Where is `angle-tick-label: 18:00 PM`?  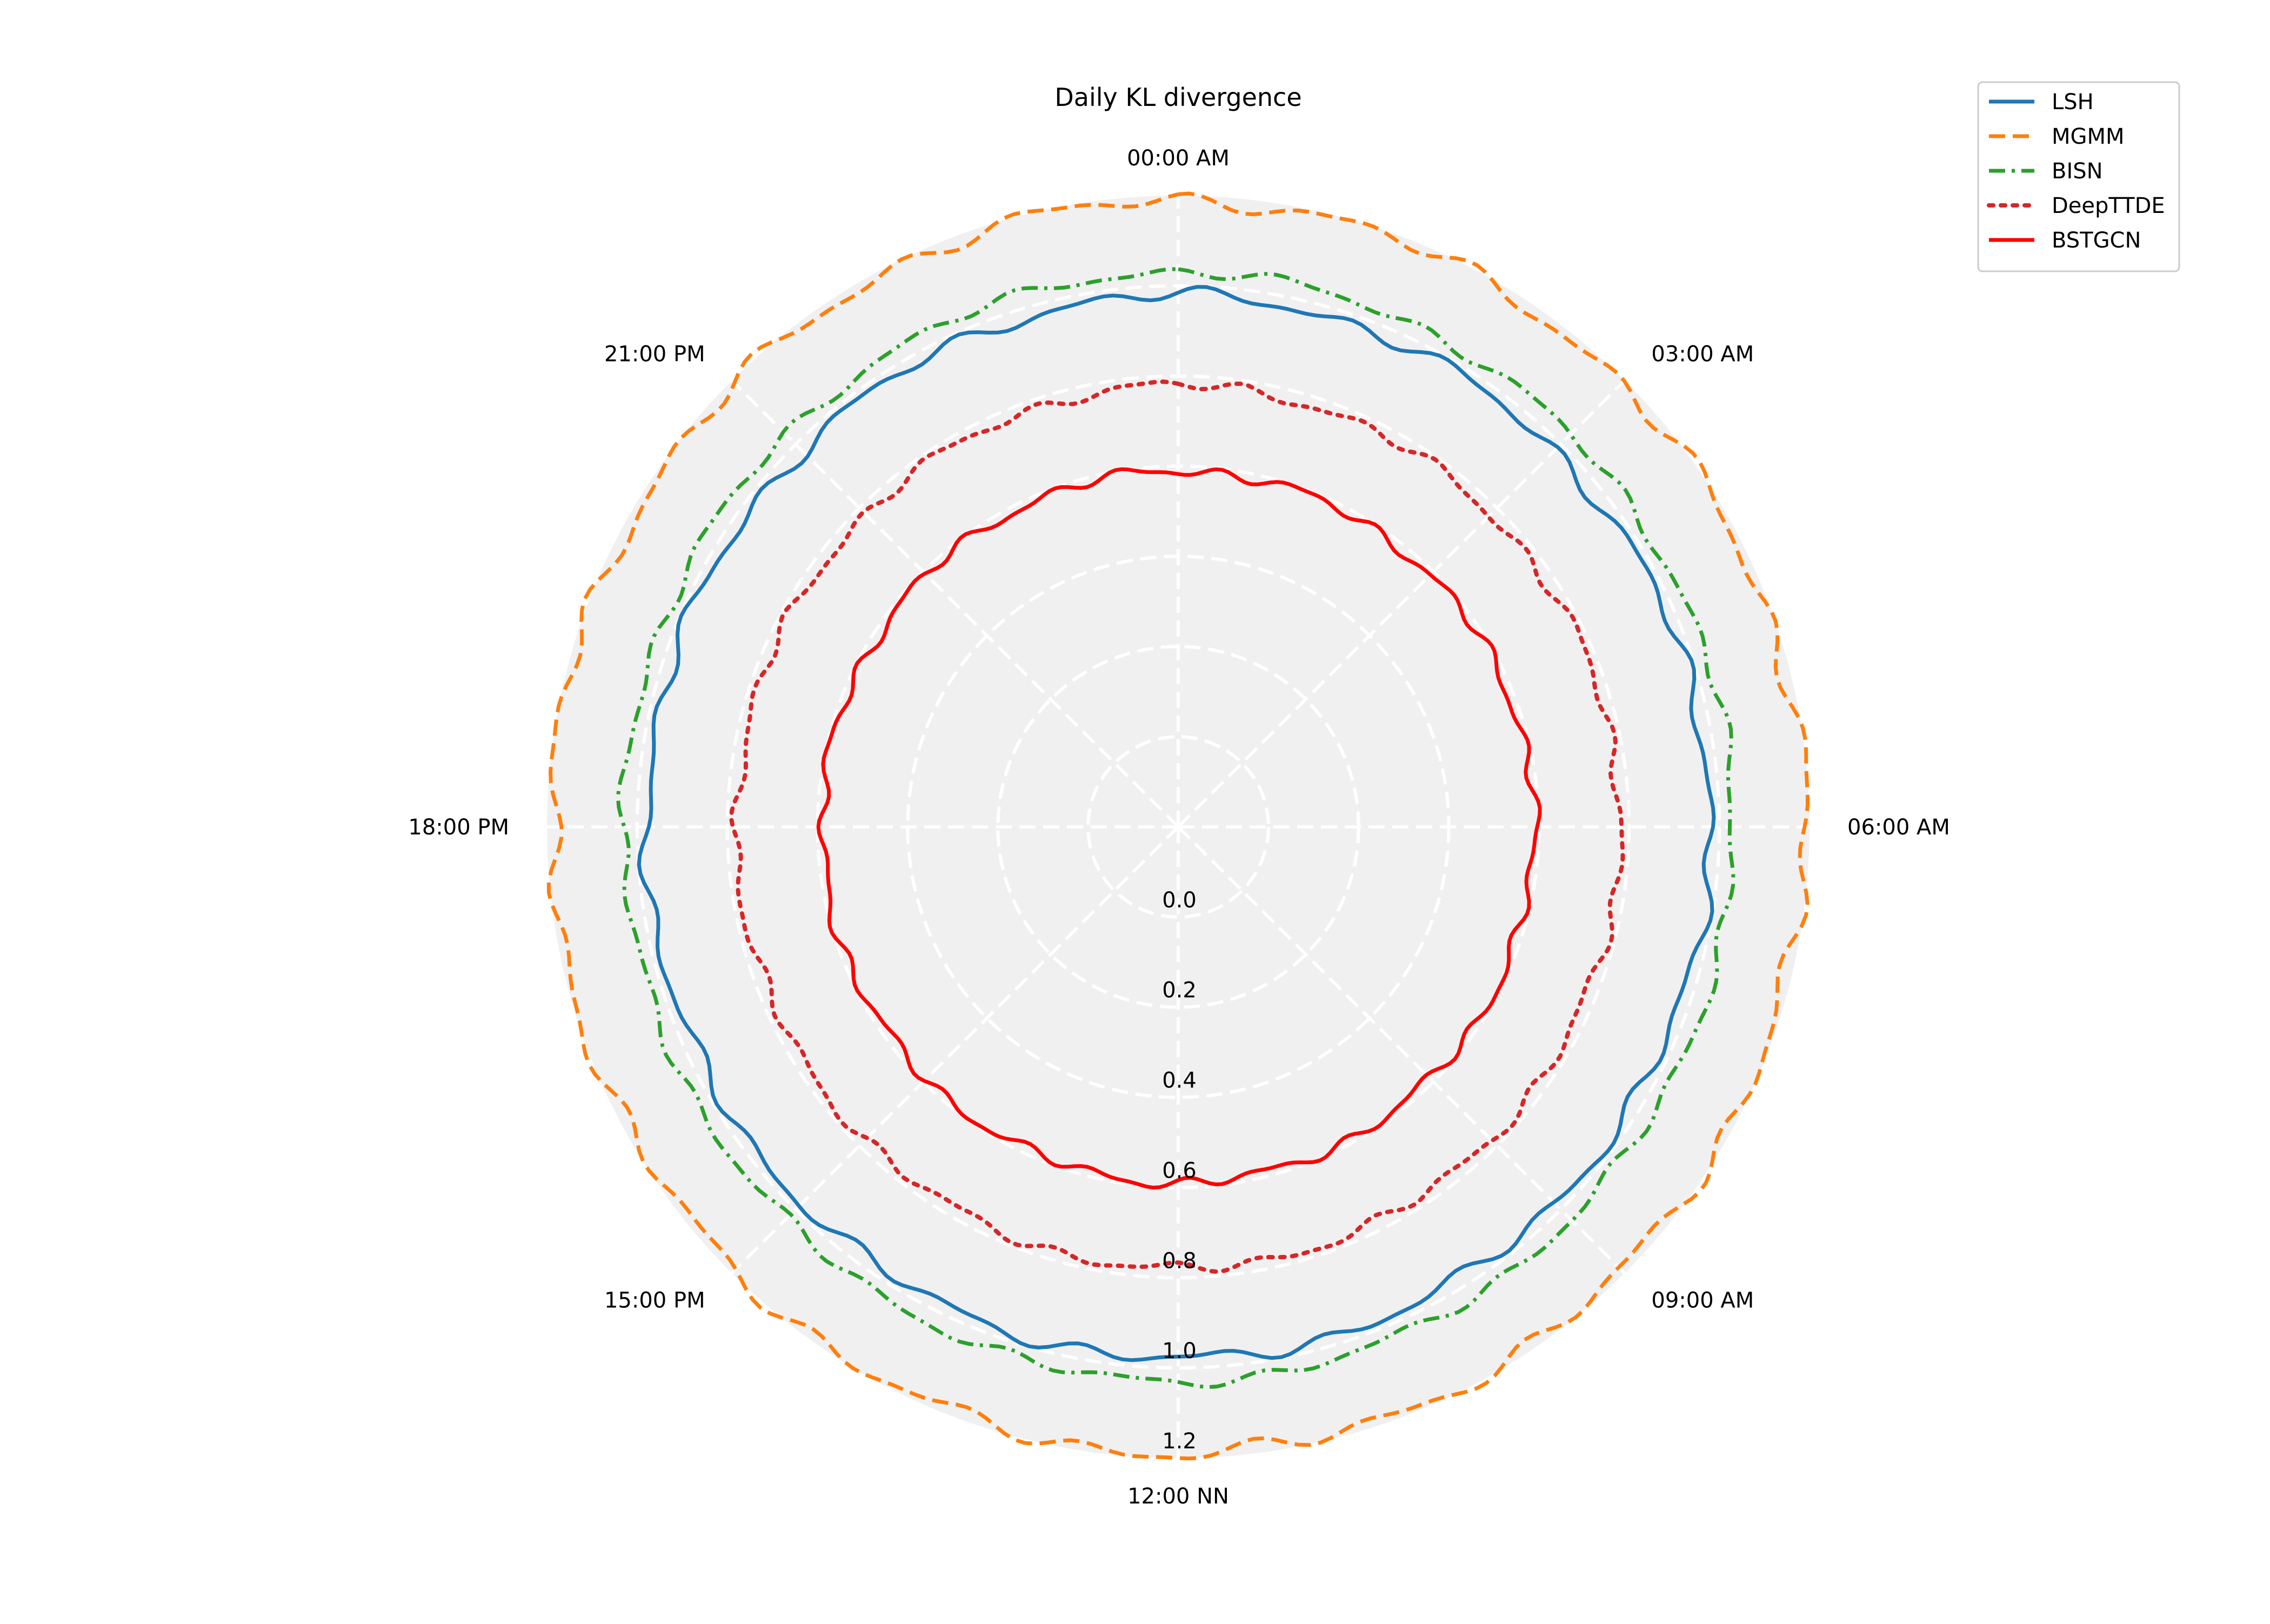 angle-tick-label: 18:00 PM is located at coordinates (458, 827).